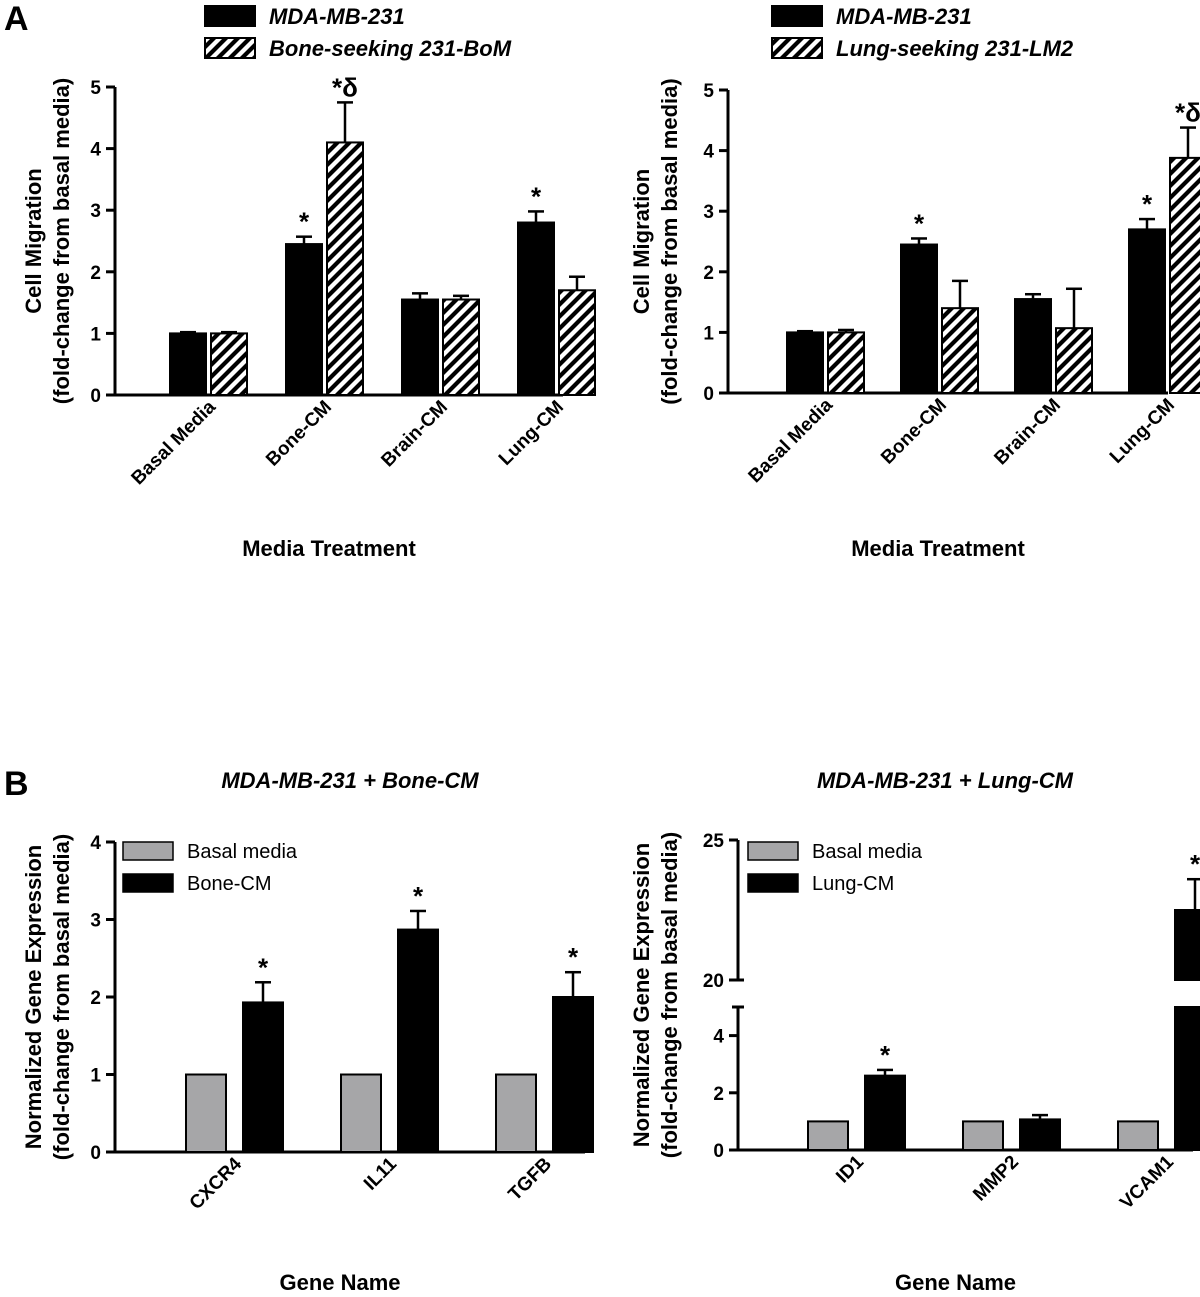 The image size is (1200, 1297). What do you see at coordinates (380, 1173) in the screenshot?
I see `category-label: IL11` at bounding box center [380, 1173].